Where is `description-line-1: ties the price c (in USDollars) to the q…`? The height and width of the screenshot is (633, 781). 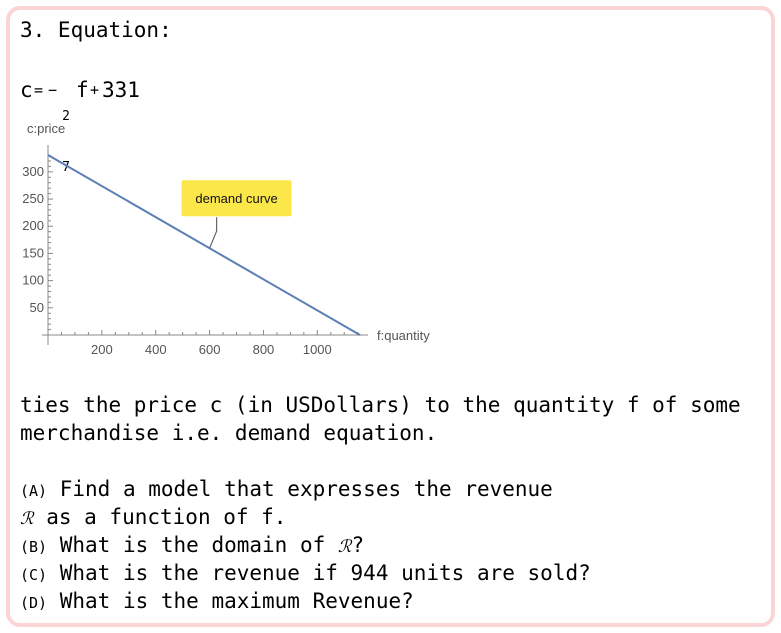 description-line-1: ties the price c (in USDollars) to the q… is located at coordinates (380, 405).